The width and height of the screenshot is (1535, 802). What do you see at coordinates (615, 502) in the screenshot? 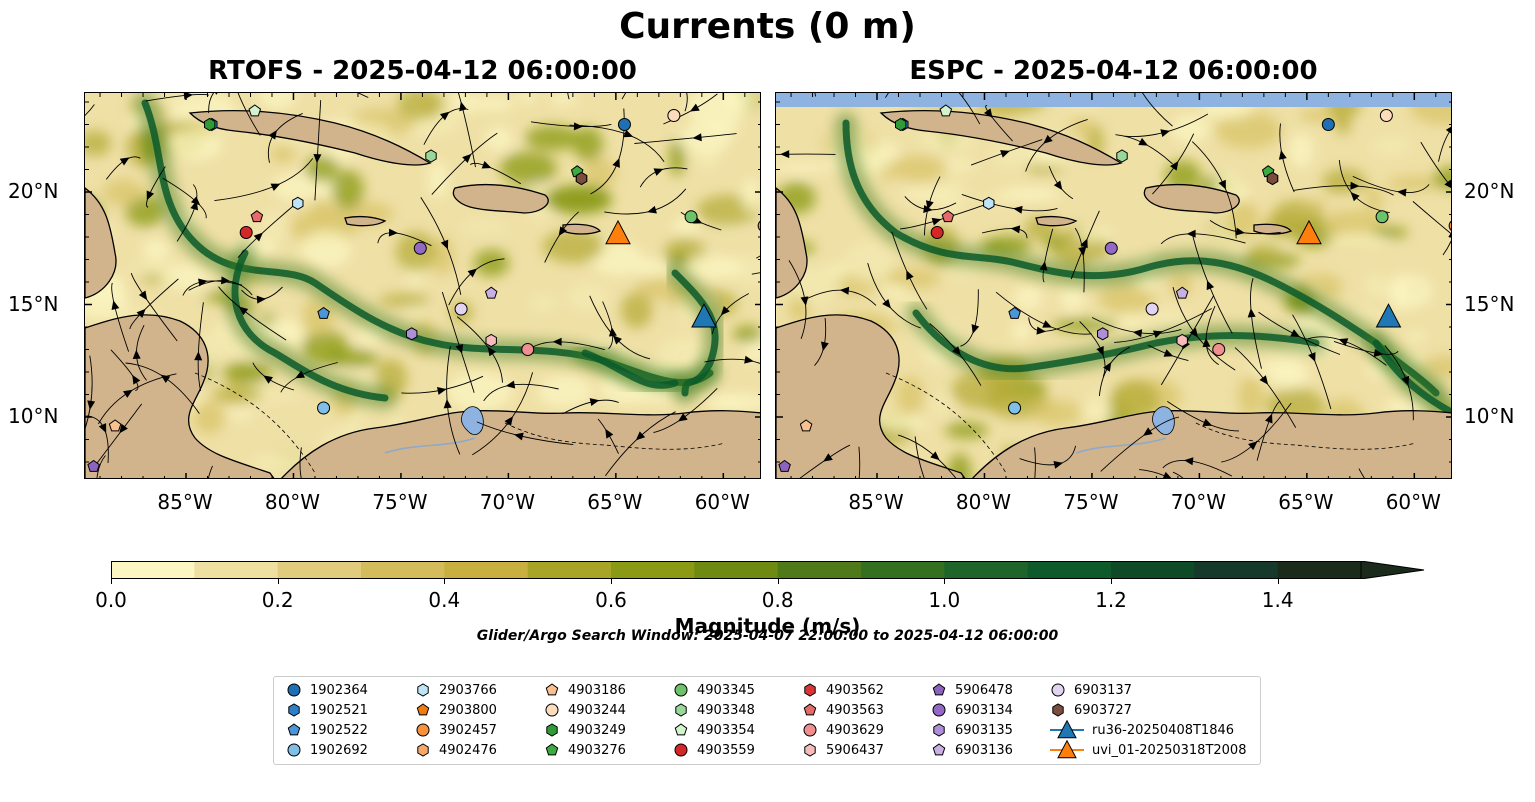
I see `x-tick-label: 65°W` at bounding box center [615, 502].